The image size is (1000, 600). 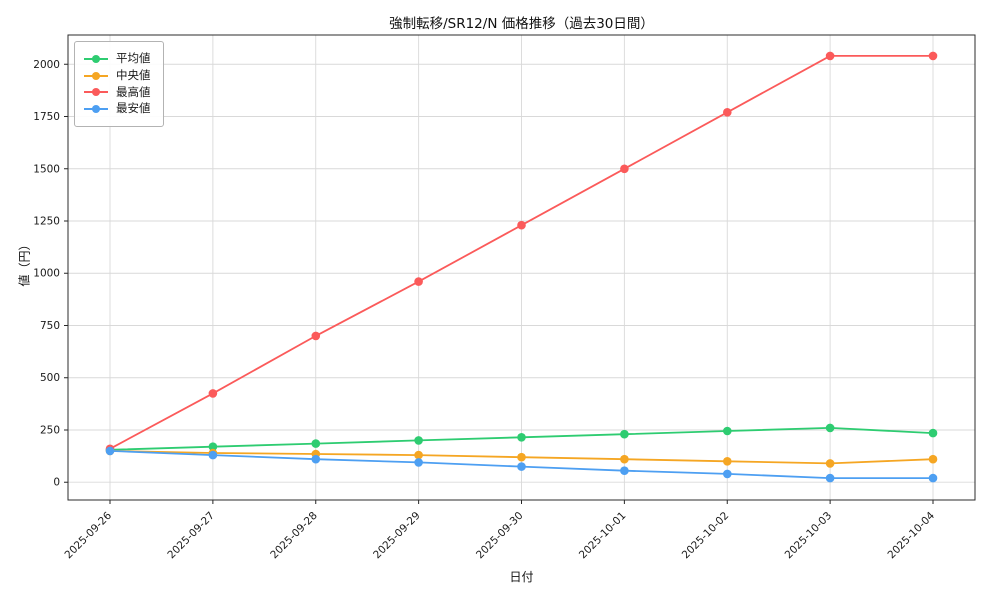 What do you see at coordinates (133, 91) in the screenshot?
I see `legend-label: 最高値` at bounding box center [133, 91].